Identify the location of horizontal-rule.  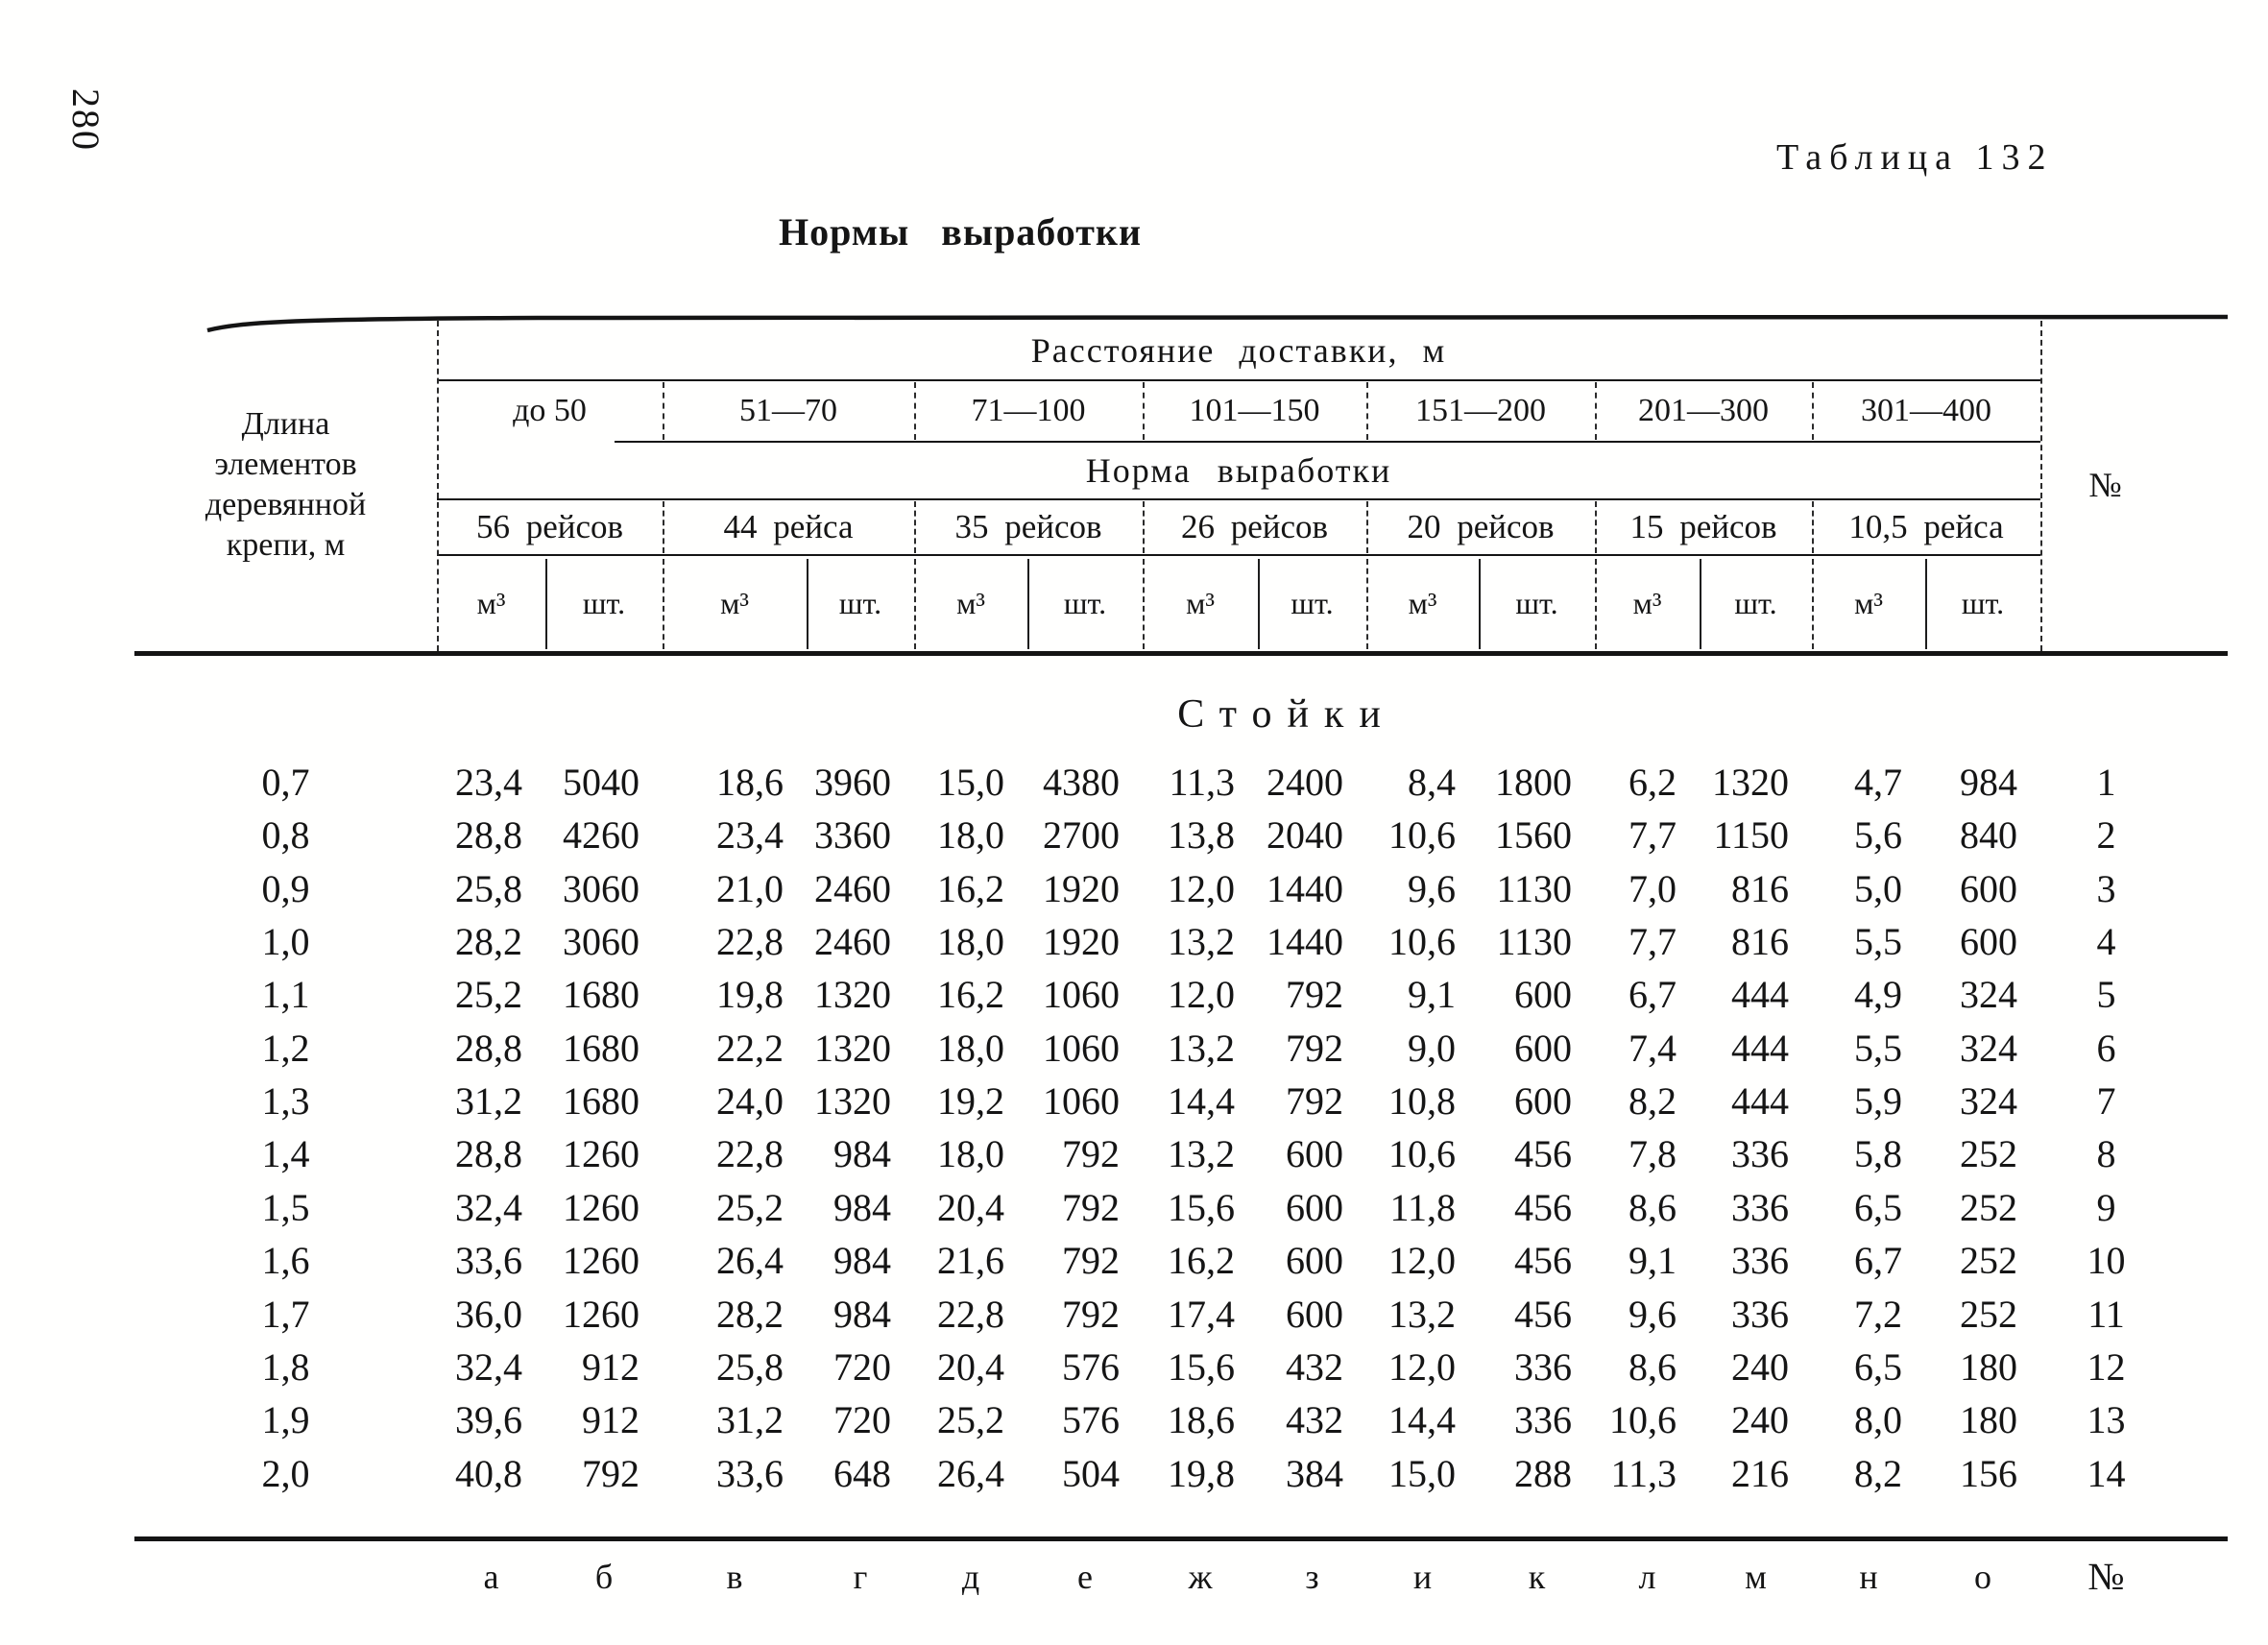
(1327, 442).